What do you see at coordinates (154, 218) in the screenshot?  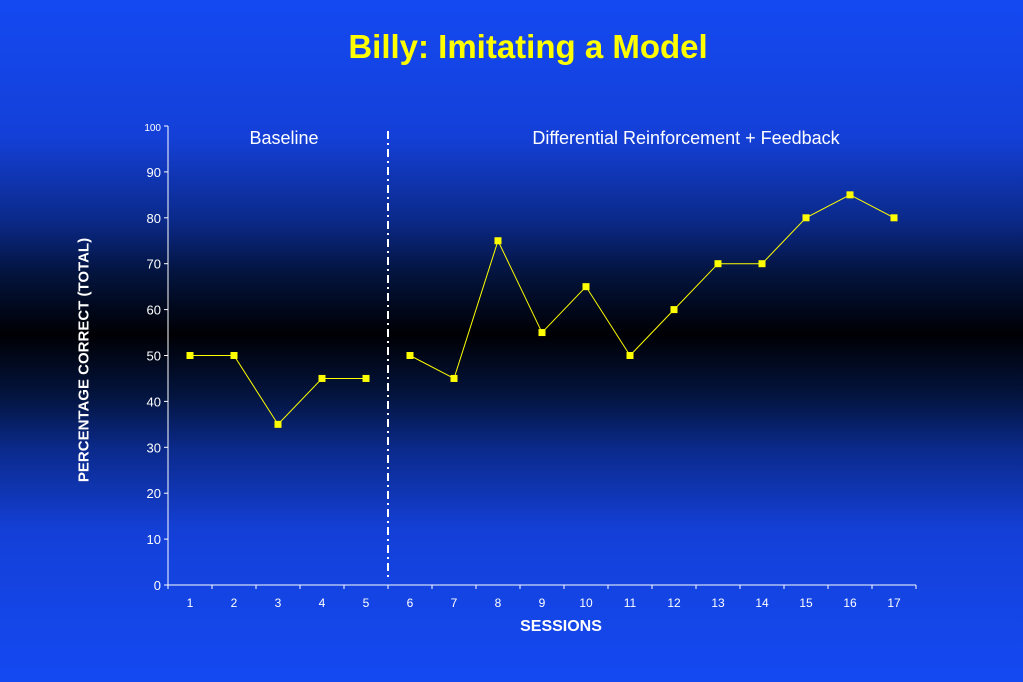 I see `y-tick-label-80: 80` at bounding box center [154, 218].